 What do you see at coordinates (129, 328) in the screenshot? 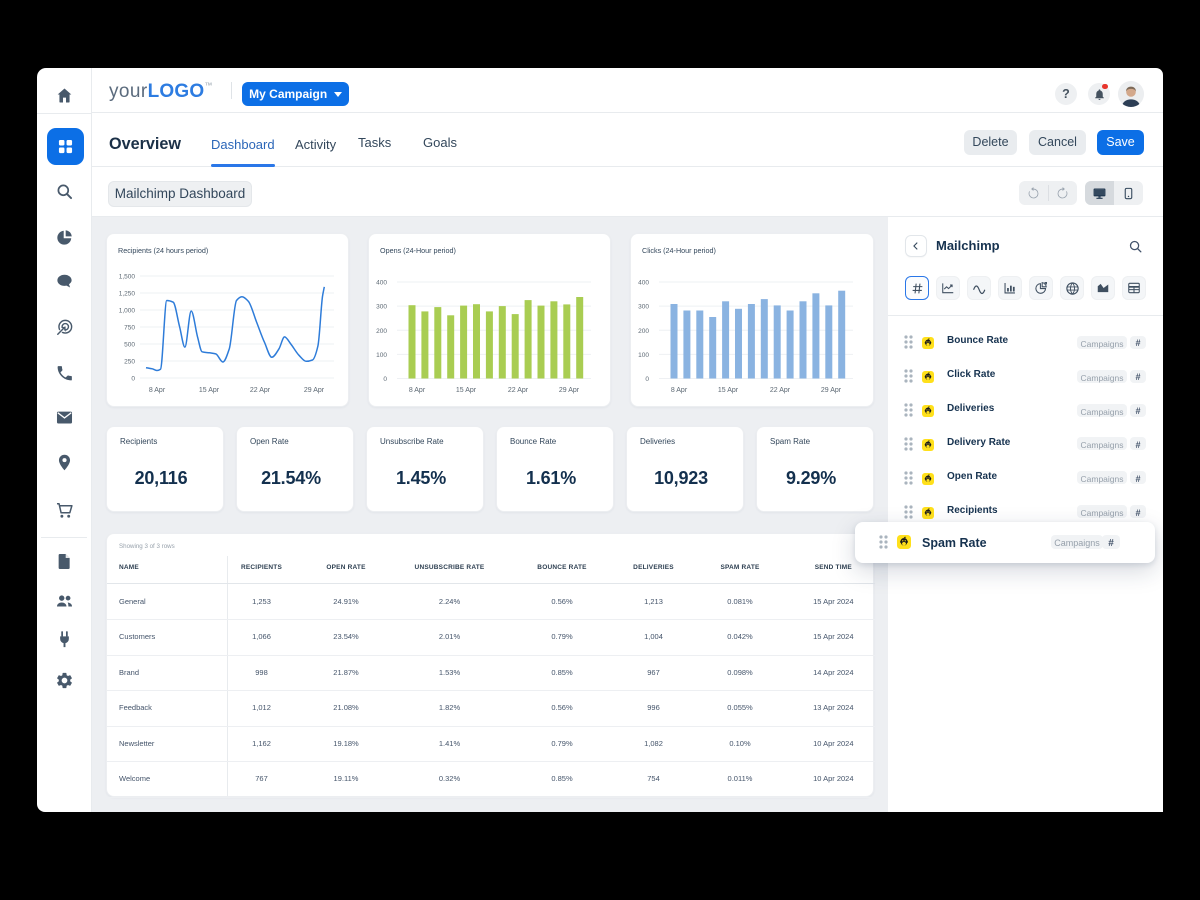
I see `svg-text: 750` at bounding box center [129, 328].